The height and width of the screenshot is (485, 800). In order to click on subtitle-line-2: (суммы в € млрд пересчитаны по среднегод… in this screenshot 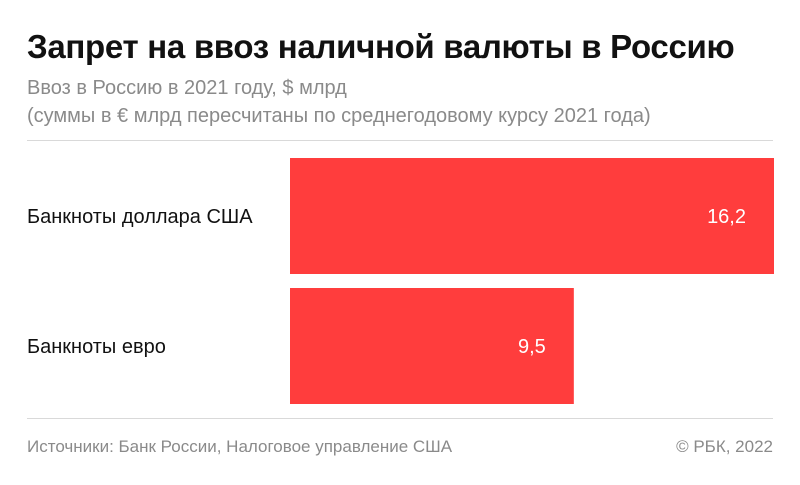, I will do `click(339, 116)`.